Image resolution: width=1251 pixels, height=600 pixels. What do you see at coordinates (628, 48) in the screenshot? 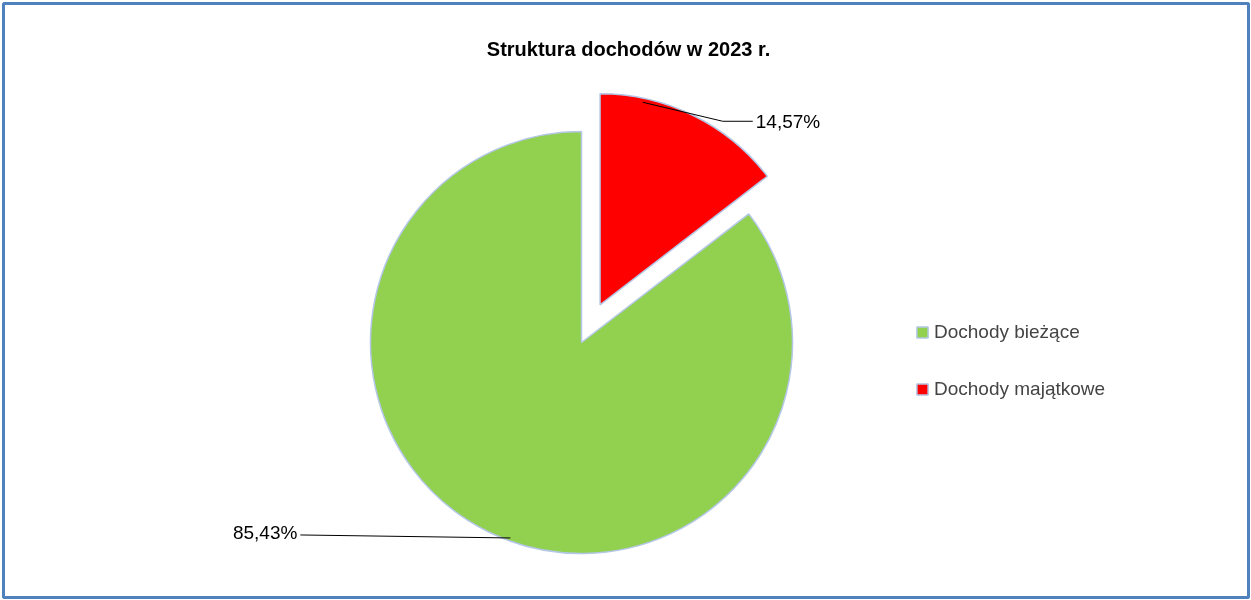
I see `chart-title: Struktura dochodów w 2023 r.` at bounding box center [628, 48].